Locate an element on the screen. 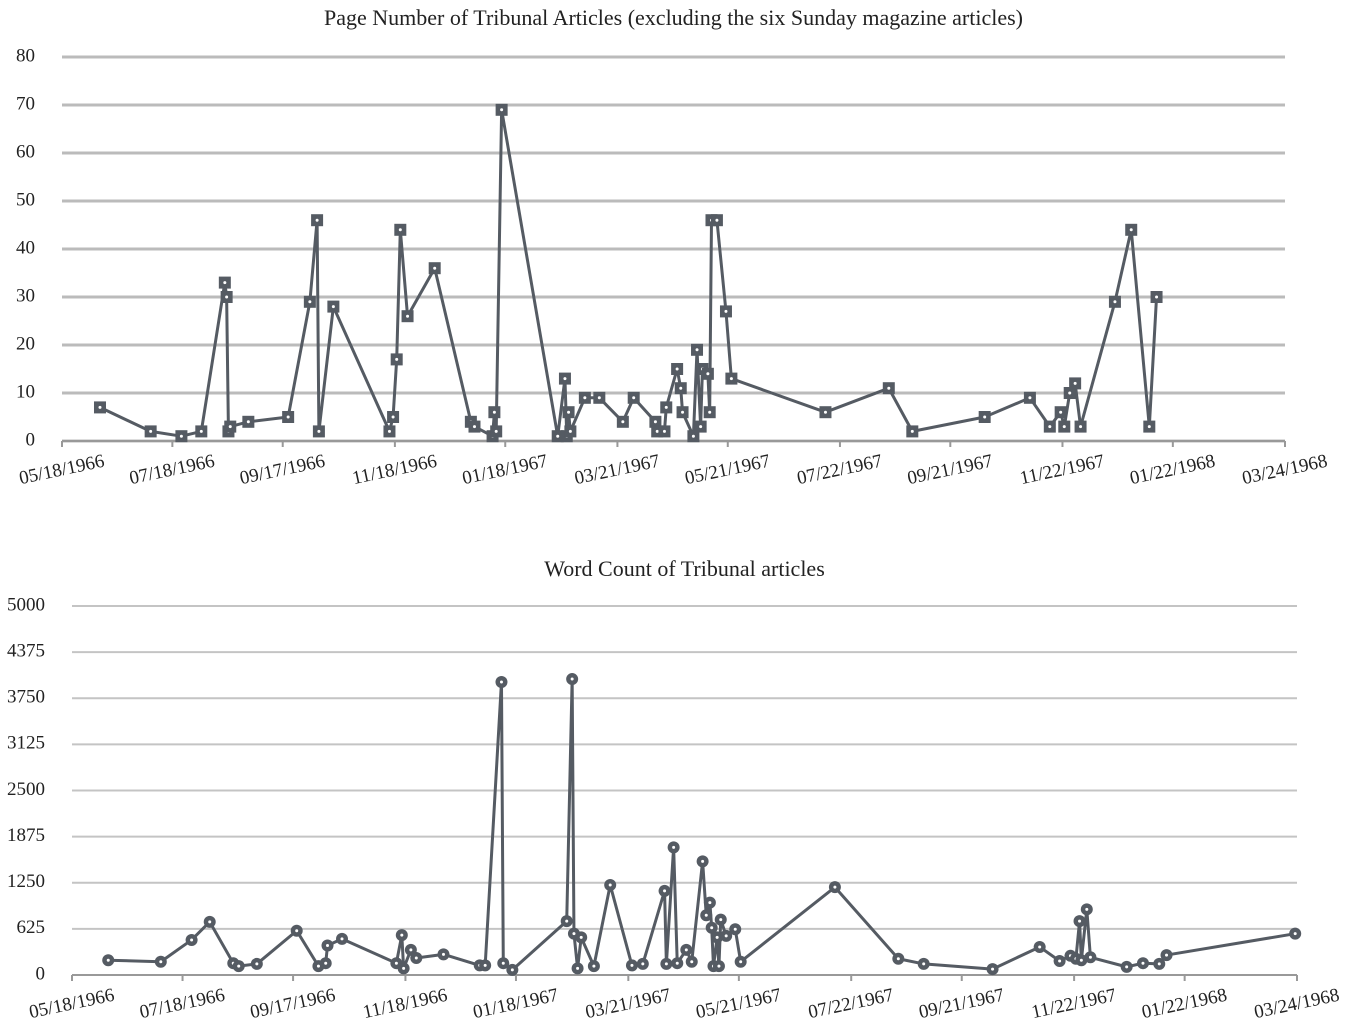 This screenshot has height=1027, width=1353. y-tick-label: 20 is located at coordinates (25, 343).